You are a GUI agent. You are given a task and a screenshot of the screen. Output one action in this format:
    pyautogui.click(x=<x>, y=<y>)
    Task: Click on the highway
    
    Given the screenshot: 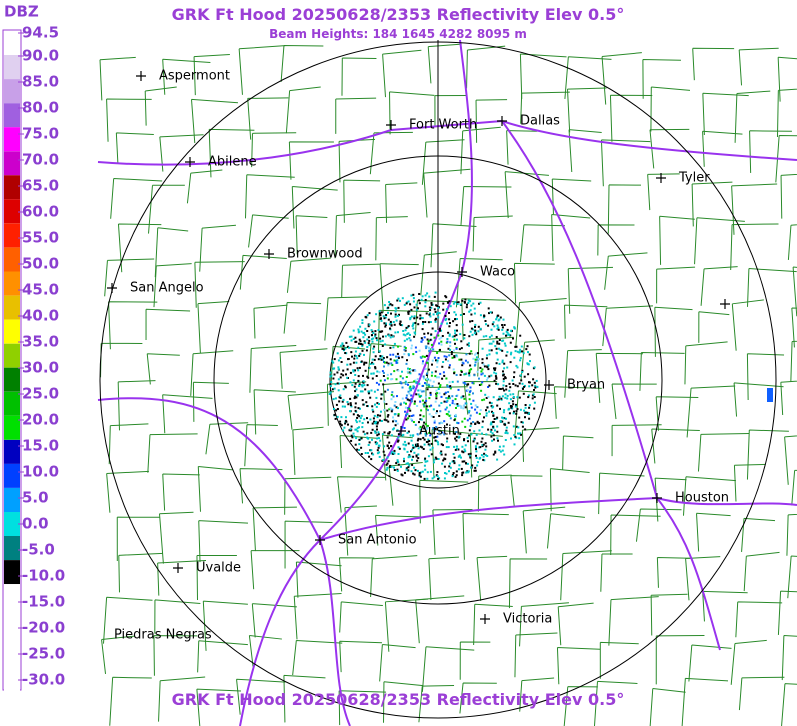 What is the action you would take?
    pyautogui.click(x=579, y=309)
    